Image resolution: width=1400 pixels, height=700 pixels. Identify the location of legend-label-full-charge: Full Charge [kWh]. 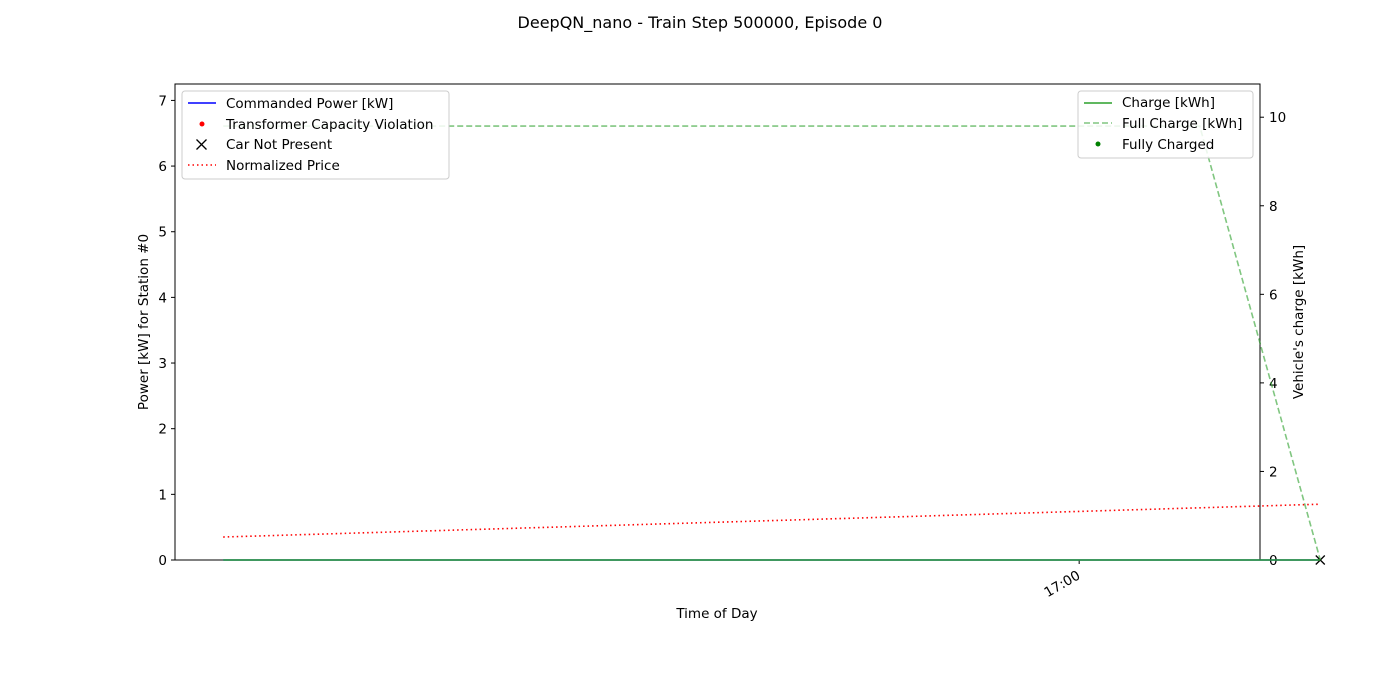
(1182, 124).